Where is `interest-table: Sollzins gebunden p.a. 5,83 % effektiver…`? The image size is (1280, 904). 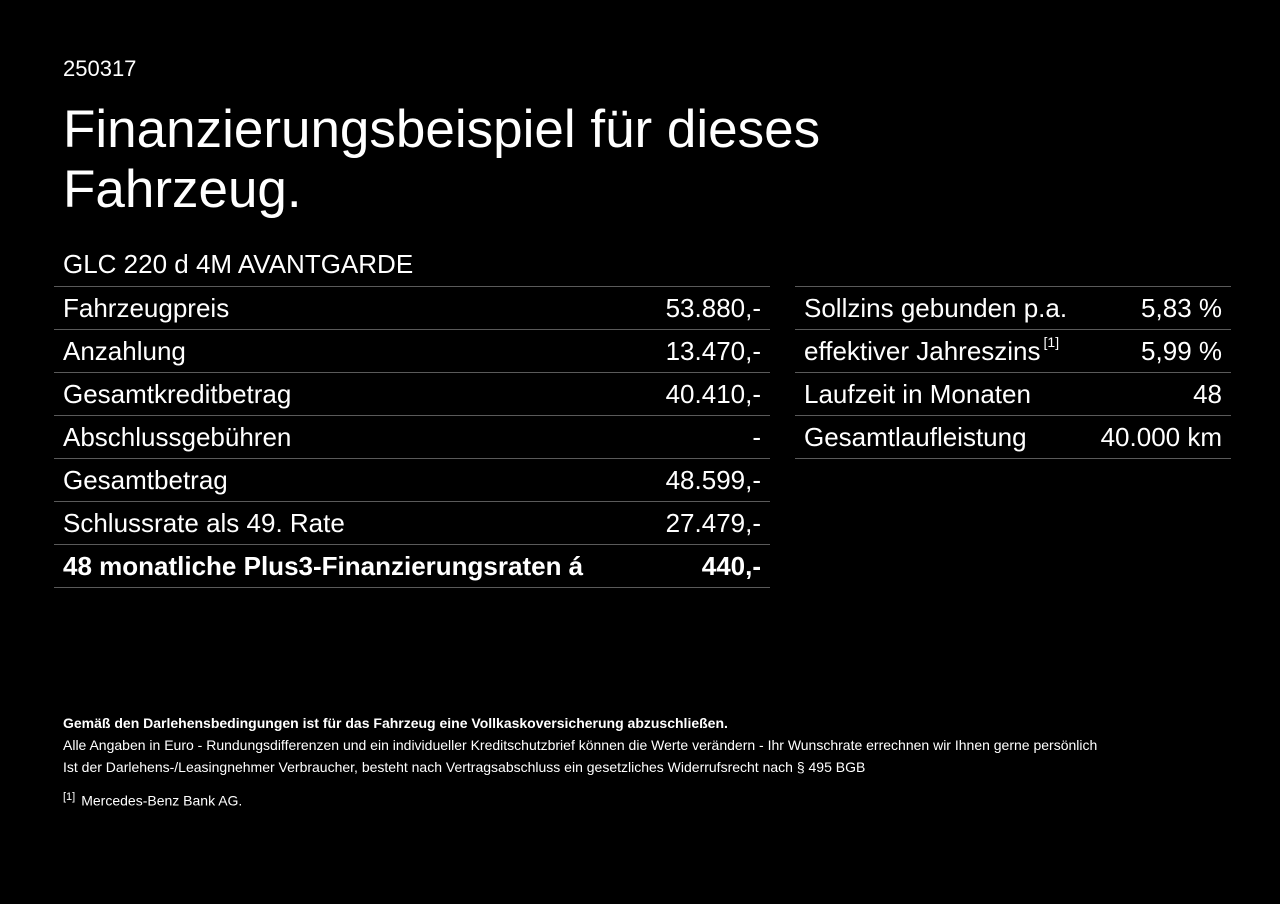
interest-table: Sollzins gebunden p.a. 5,83 % effektiver… is located at coordinates (1013, 372).